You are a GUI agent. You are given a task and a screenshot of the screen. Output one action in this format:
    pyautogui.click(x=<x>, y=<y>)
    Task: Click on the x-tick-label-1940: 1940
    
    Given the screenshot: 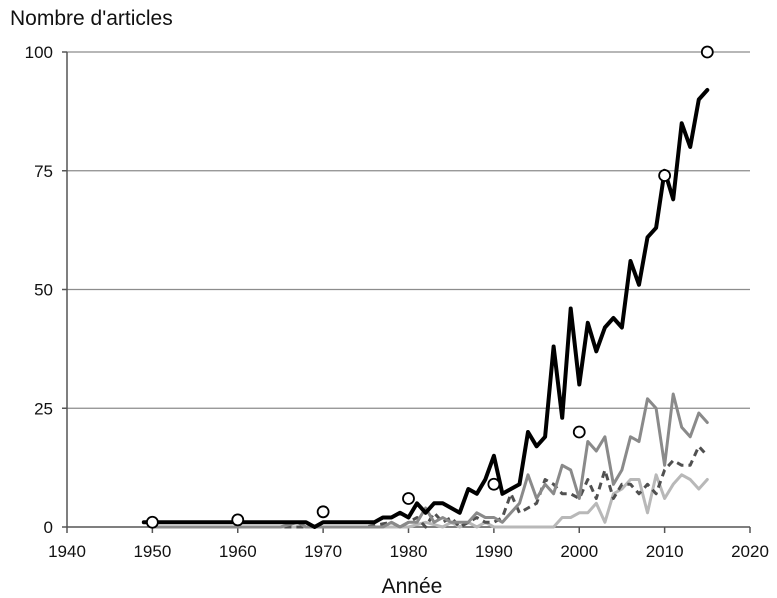 What is the action you would take?
    pyautogui.click(x=67, y=551)
    